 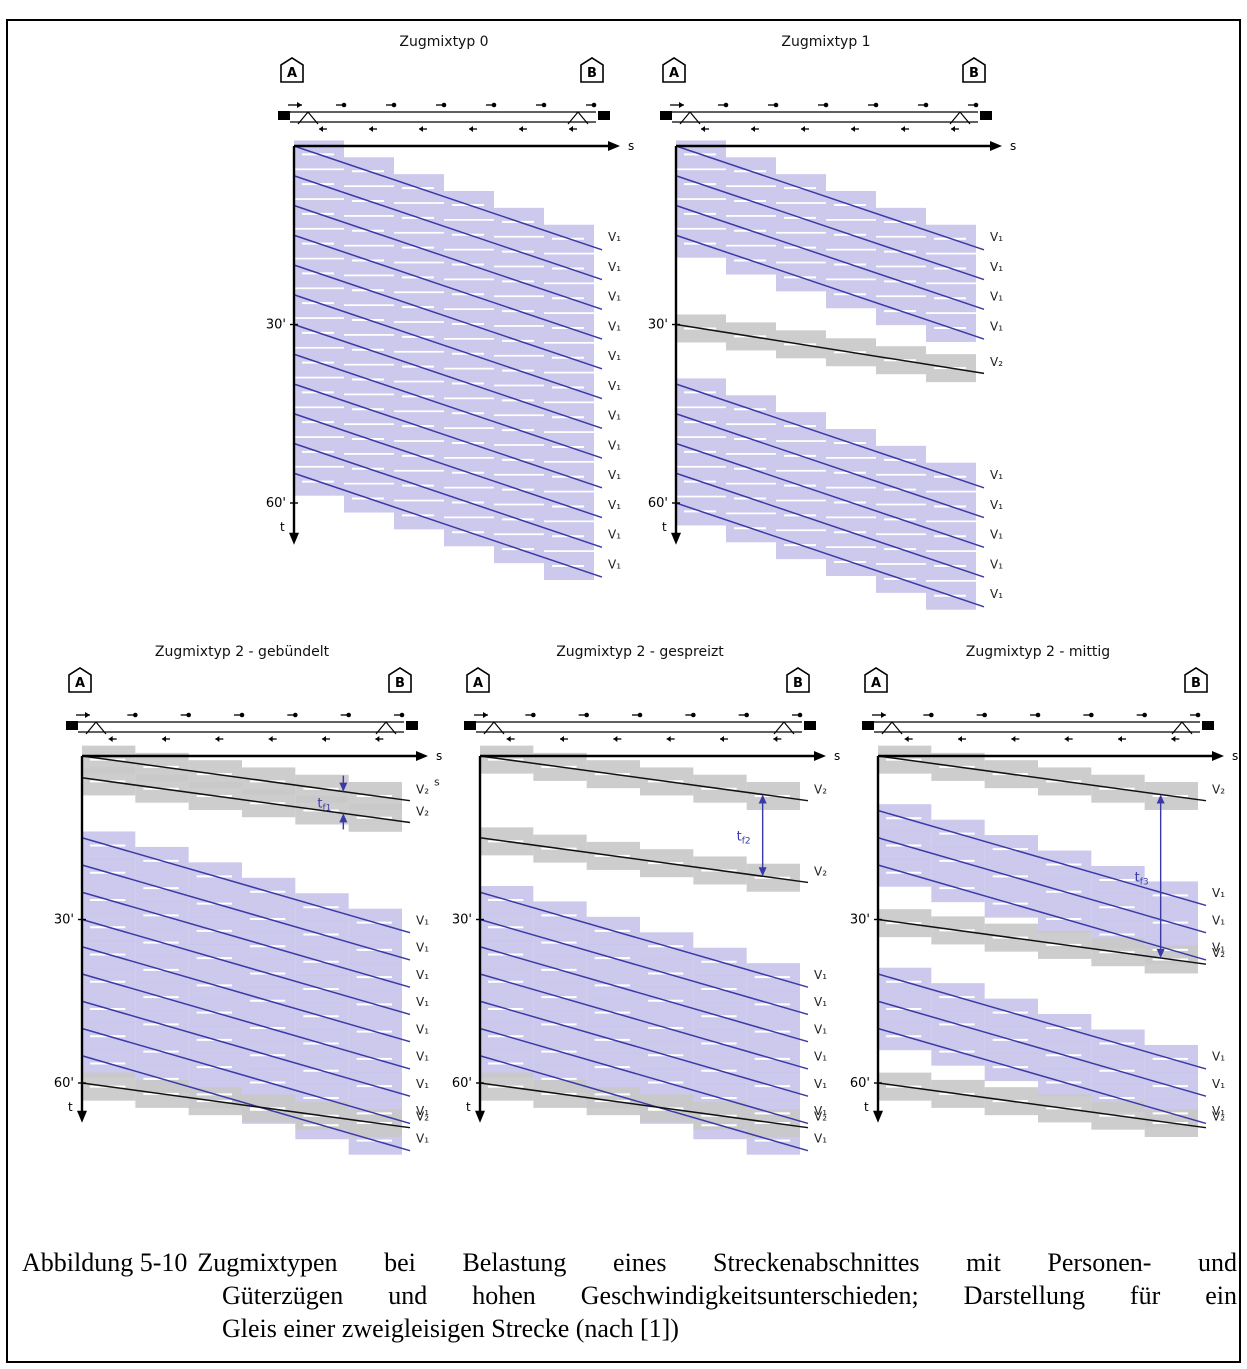 What do you see at coordinates (462, 1083) in the screenshot?
I see `tick-label-60: 60'` at bounding box center [462, 1083].